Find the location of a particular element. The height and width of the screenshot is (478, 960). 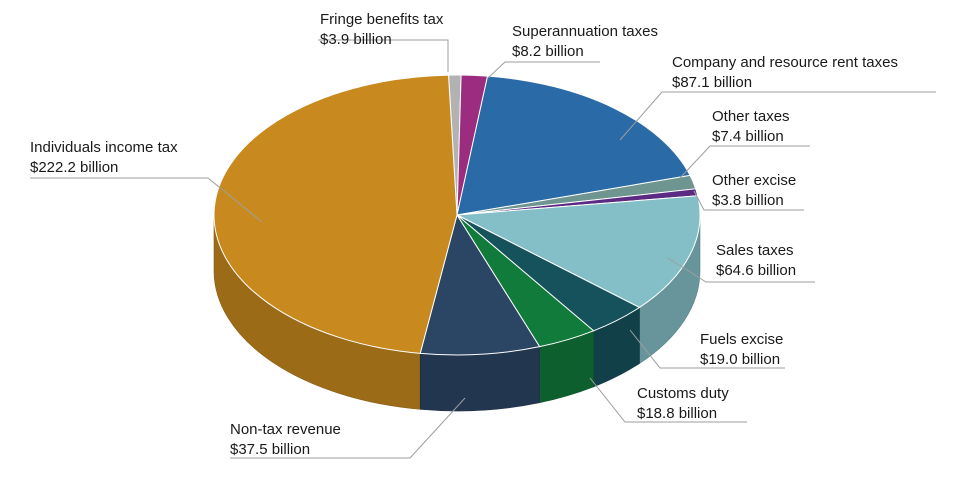

slice-individuals-income-tax is located at coordinates (335, 214).